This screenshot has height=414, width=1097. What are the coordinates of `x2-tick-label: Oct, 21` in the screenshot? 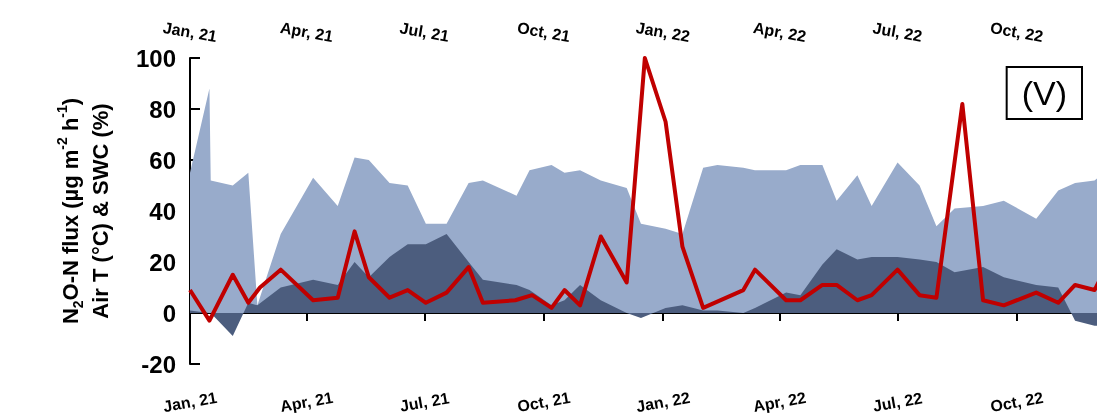 It's located at (544, 401).